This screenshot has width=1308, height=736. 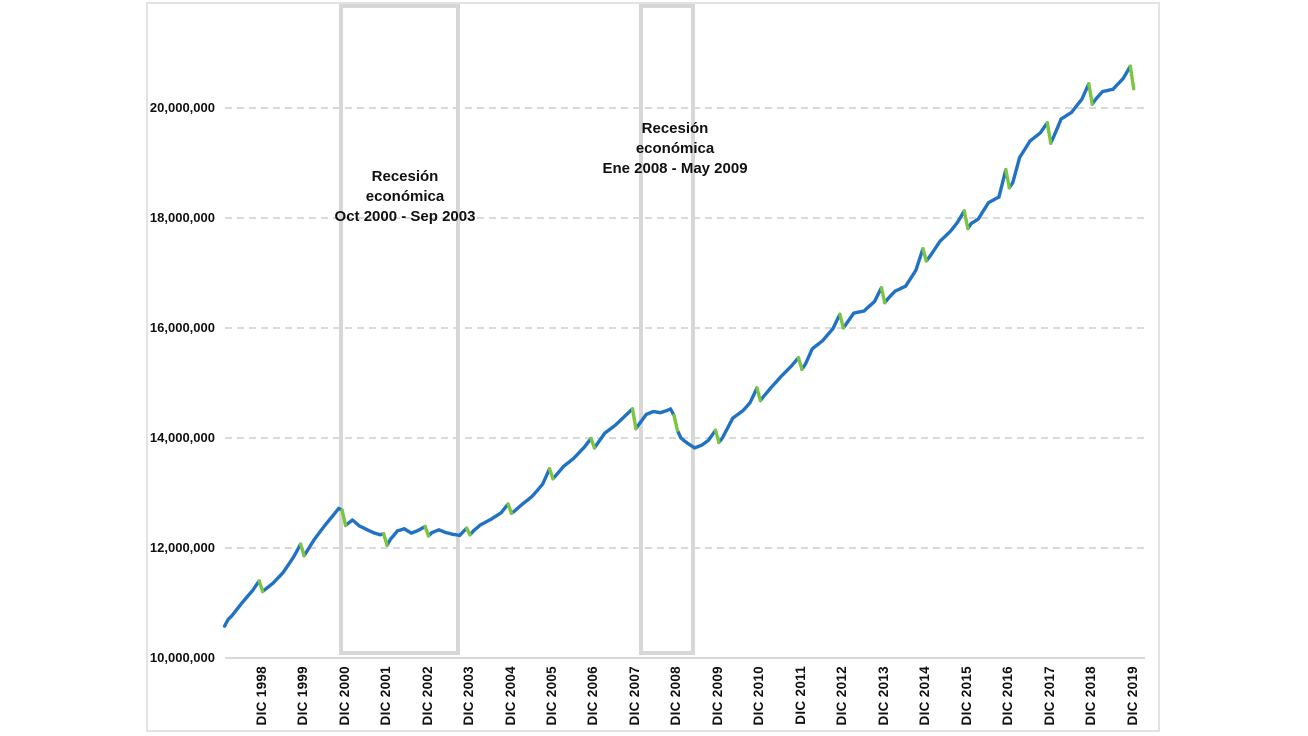 What do you see at coordinates (182, 107) in the screenshot?
I see `y-axis-tick-label: 20,000,000` at bounding box center [182, 107].